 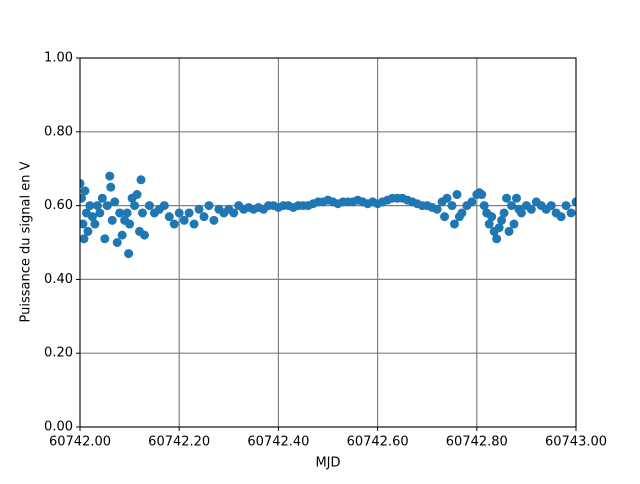 What do you see at coordinates (26, 241) in the screenshot?
I see `y-axis-label: Puissance du signal en V` at bounding box center [26, 241].